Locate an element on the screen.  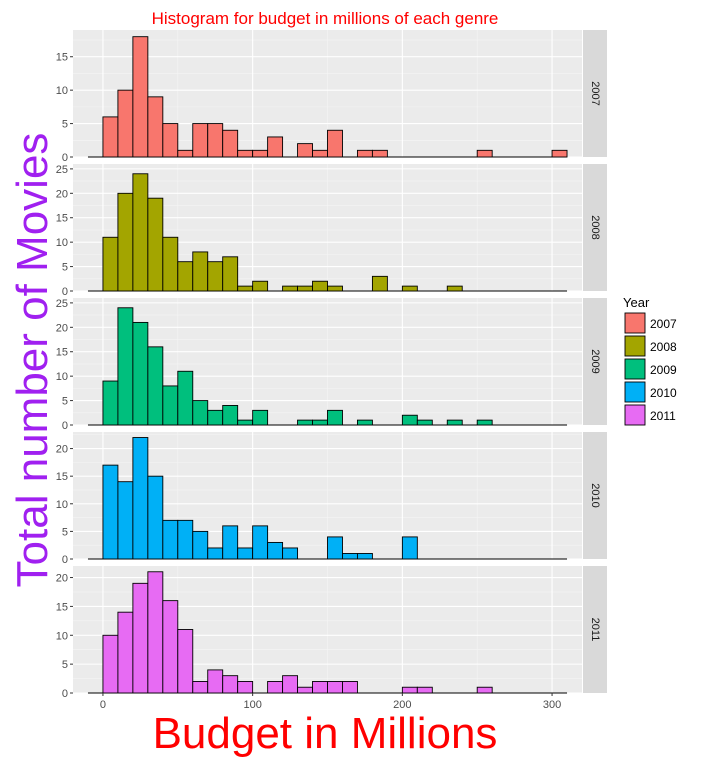
y-axis-label: Total number of Movies is located at coordinates (32, 360).